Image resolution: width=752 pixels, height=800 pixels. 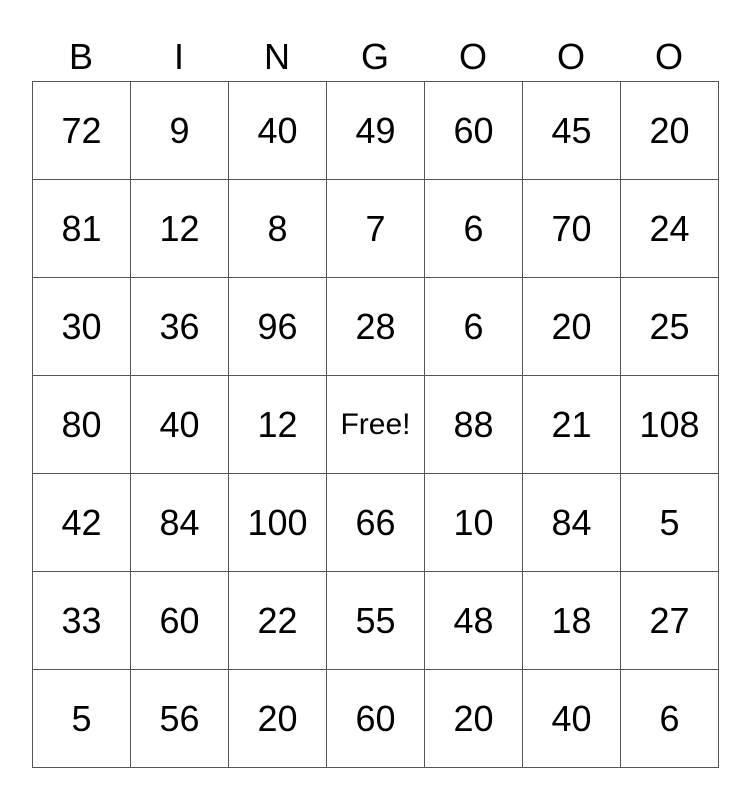 I want to click on bingo-cell: 28, so click(x=375, y=326).